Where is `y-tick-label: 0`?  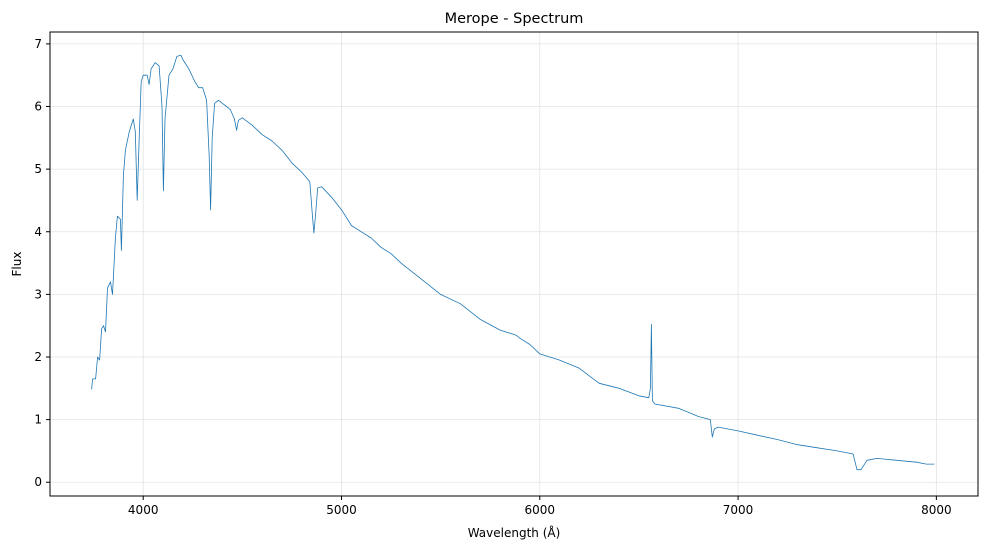 y-tick-label: 0 is located at coordinates (38, 482).